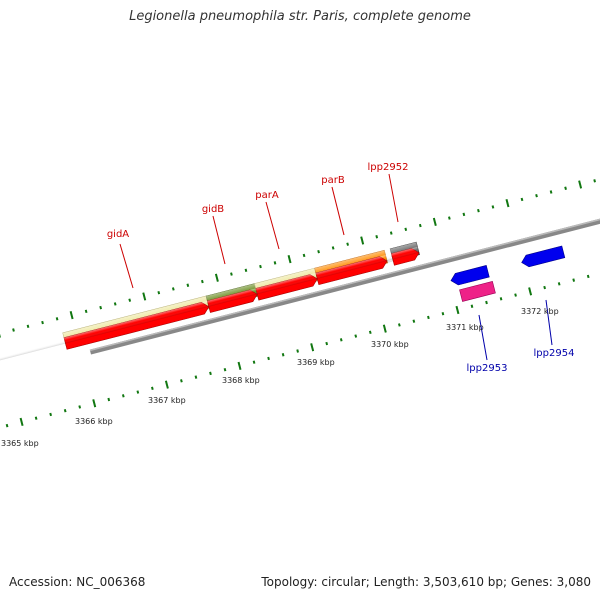 The height and width of the screenshot is (600, 600). What do you see at coordinates (393, 198) in the screenshot?
I see `leader-line-lpp2952` at bounding box center [393, 198].